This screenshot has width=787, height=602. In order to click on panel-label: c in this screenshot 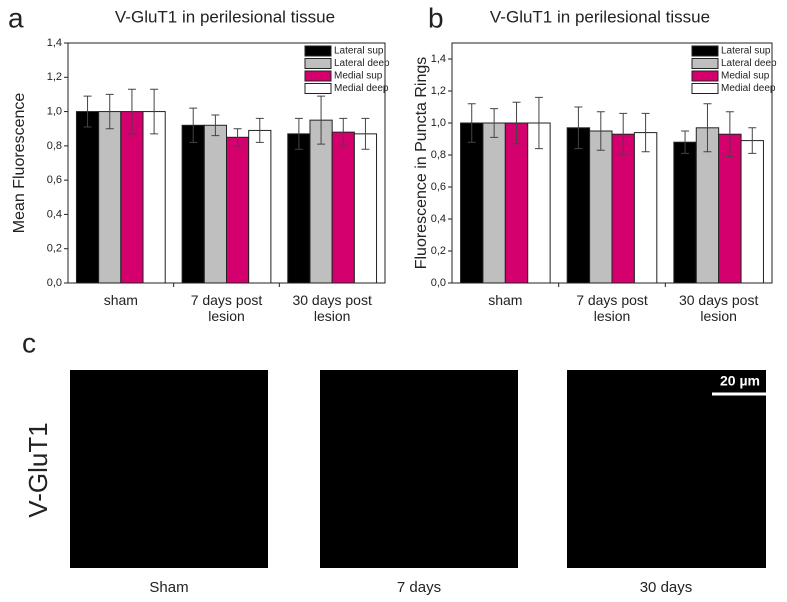, I will do `click(29, 342)`.